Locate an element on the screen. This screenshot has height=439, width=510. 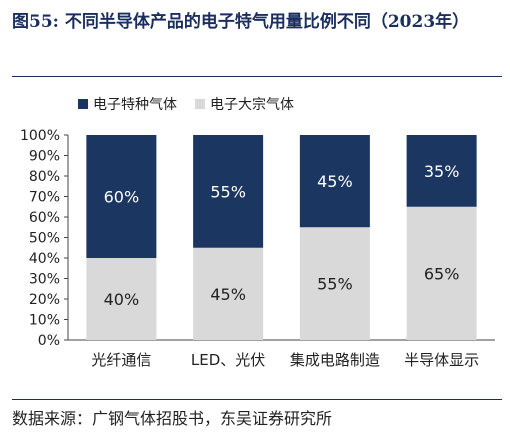
y-tick-label: 50% is located at coordinates (44, 239).